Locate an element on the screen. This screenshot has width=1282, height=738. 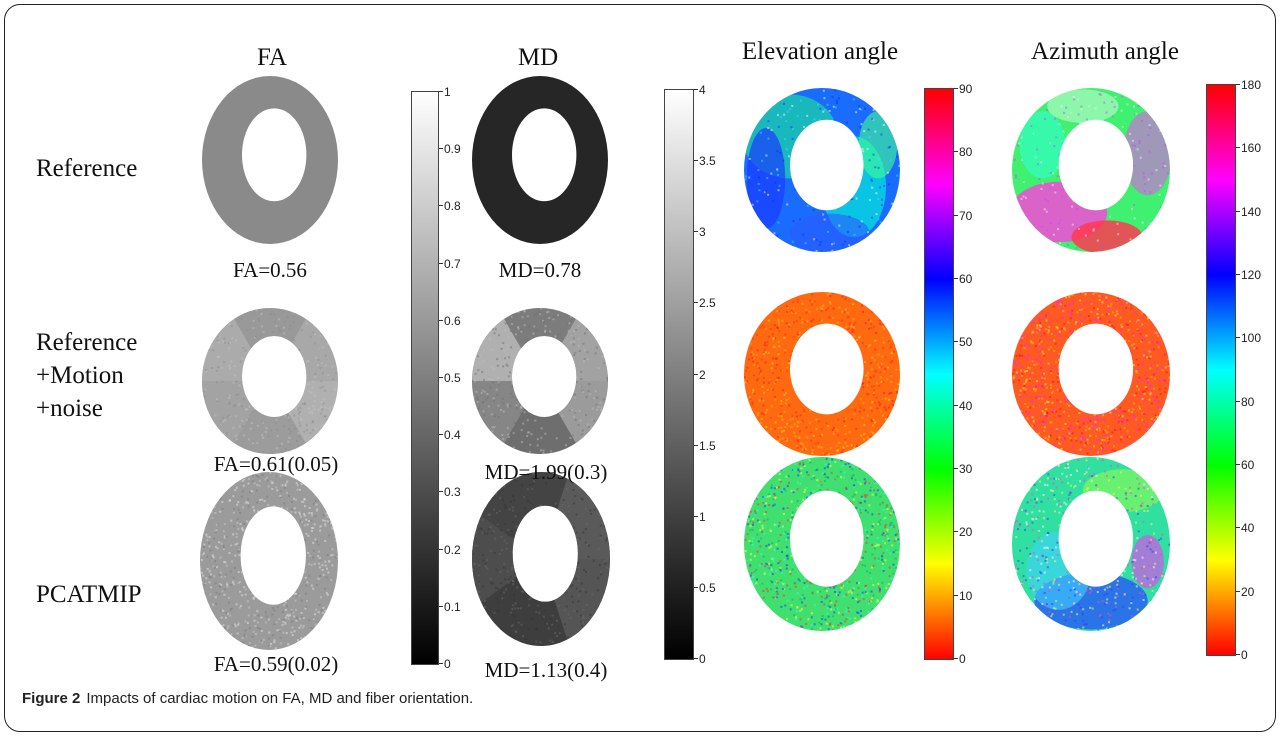
elevation-colorbar-tick: 30 is located at coordinates (963, 469).